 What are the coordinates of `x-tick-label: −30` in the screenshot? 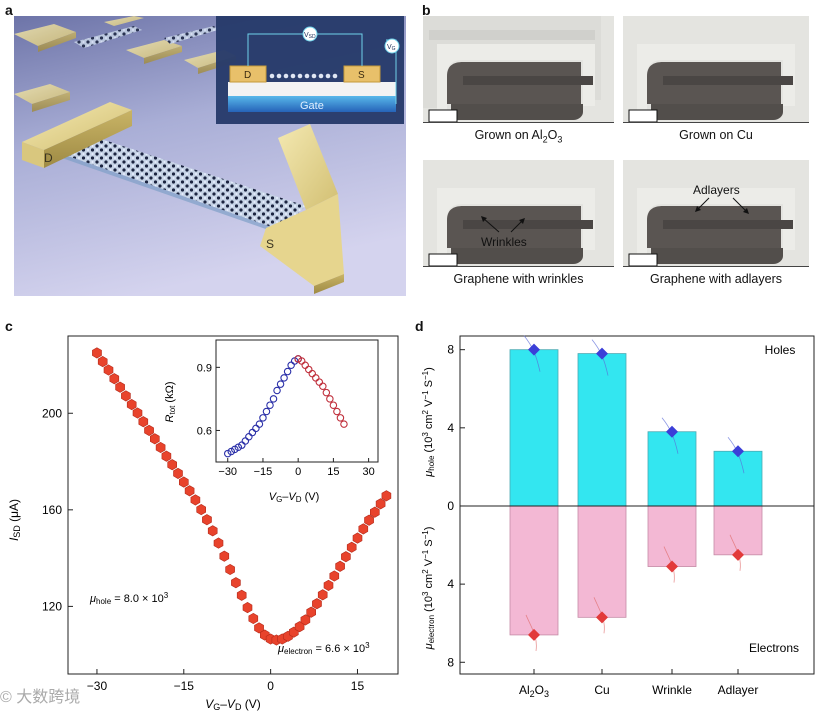 It's located at (97, 686).